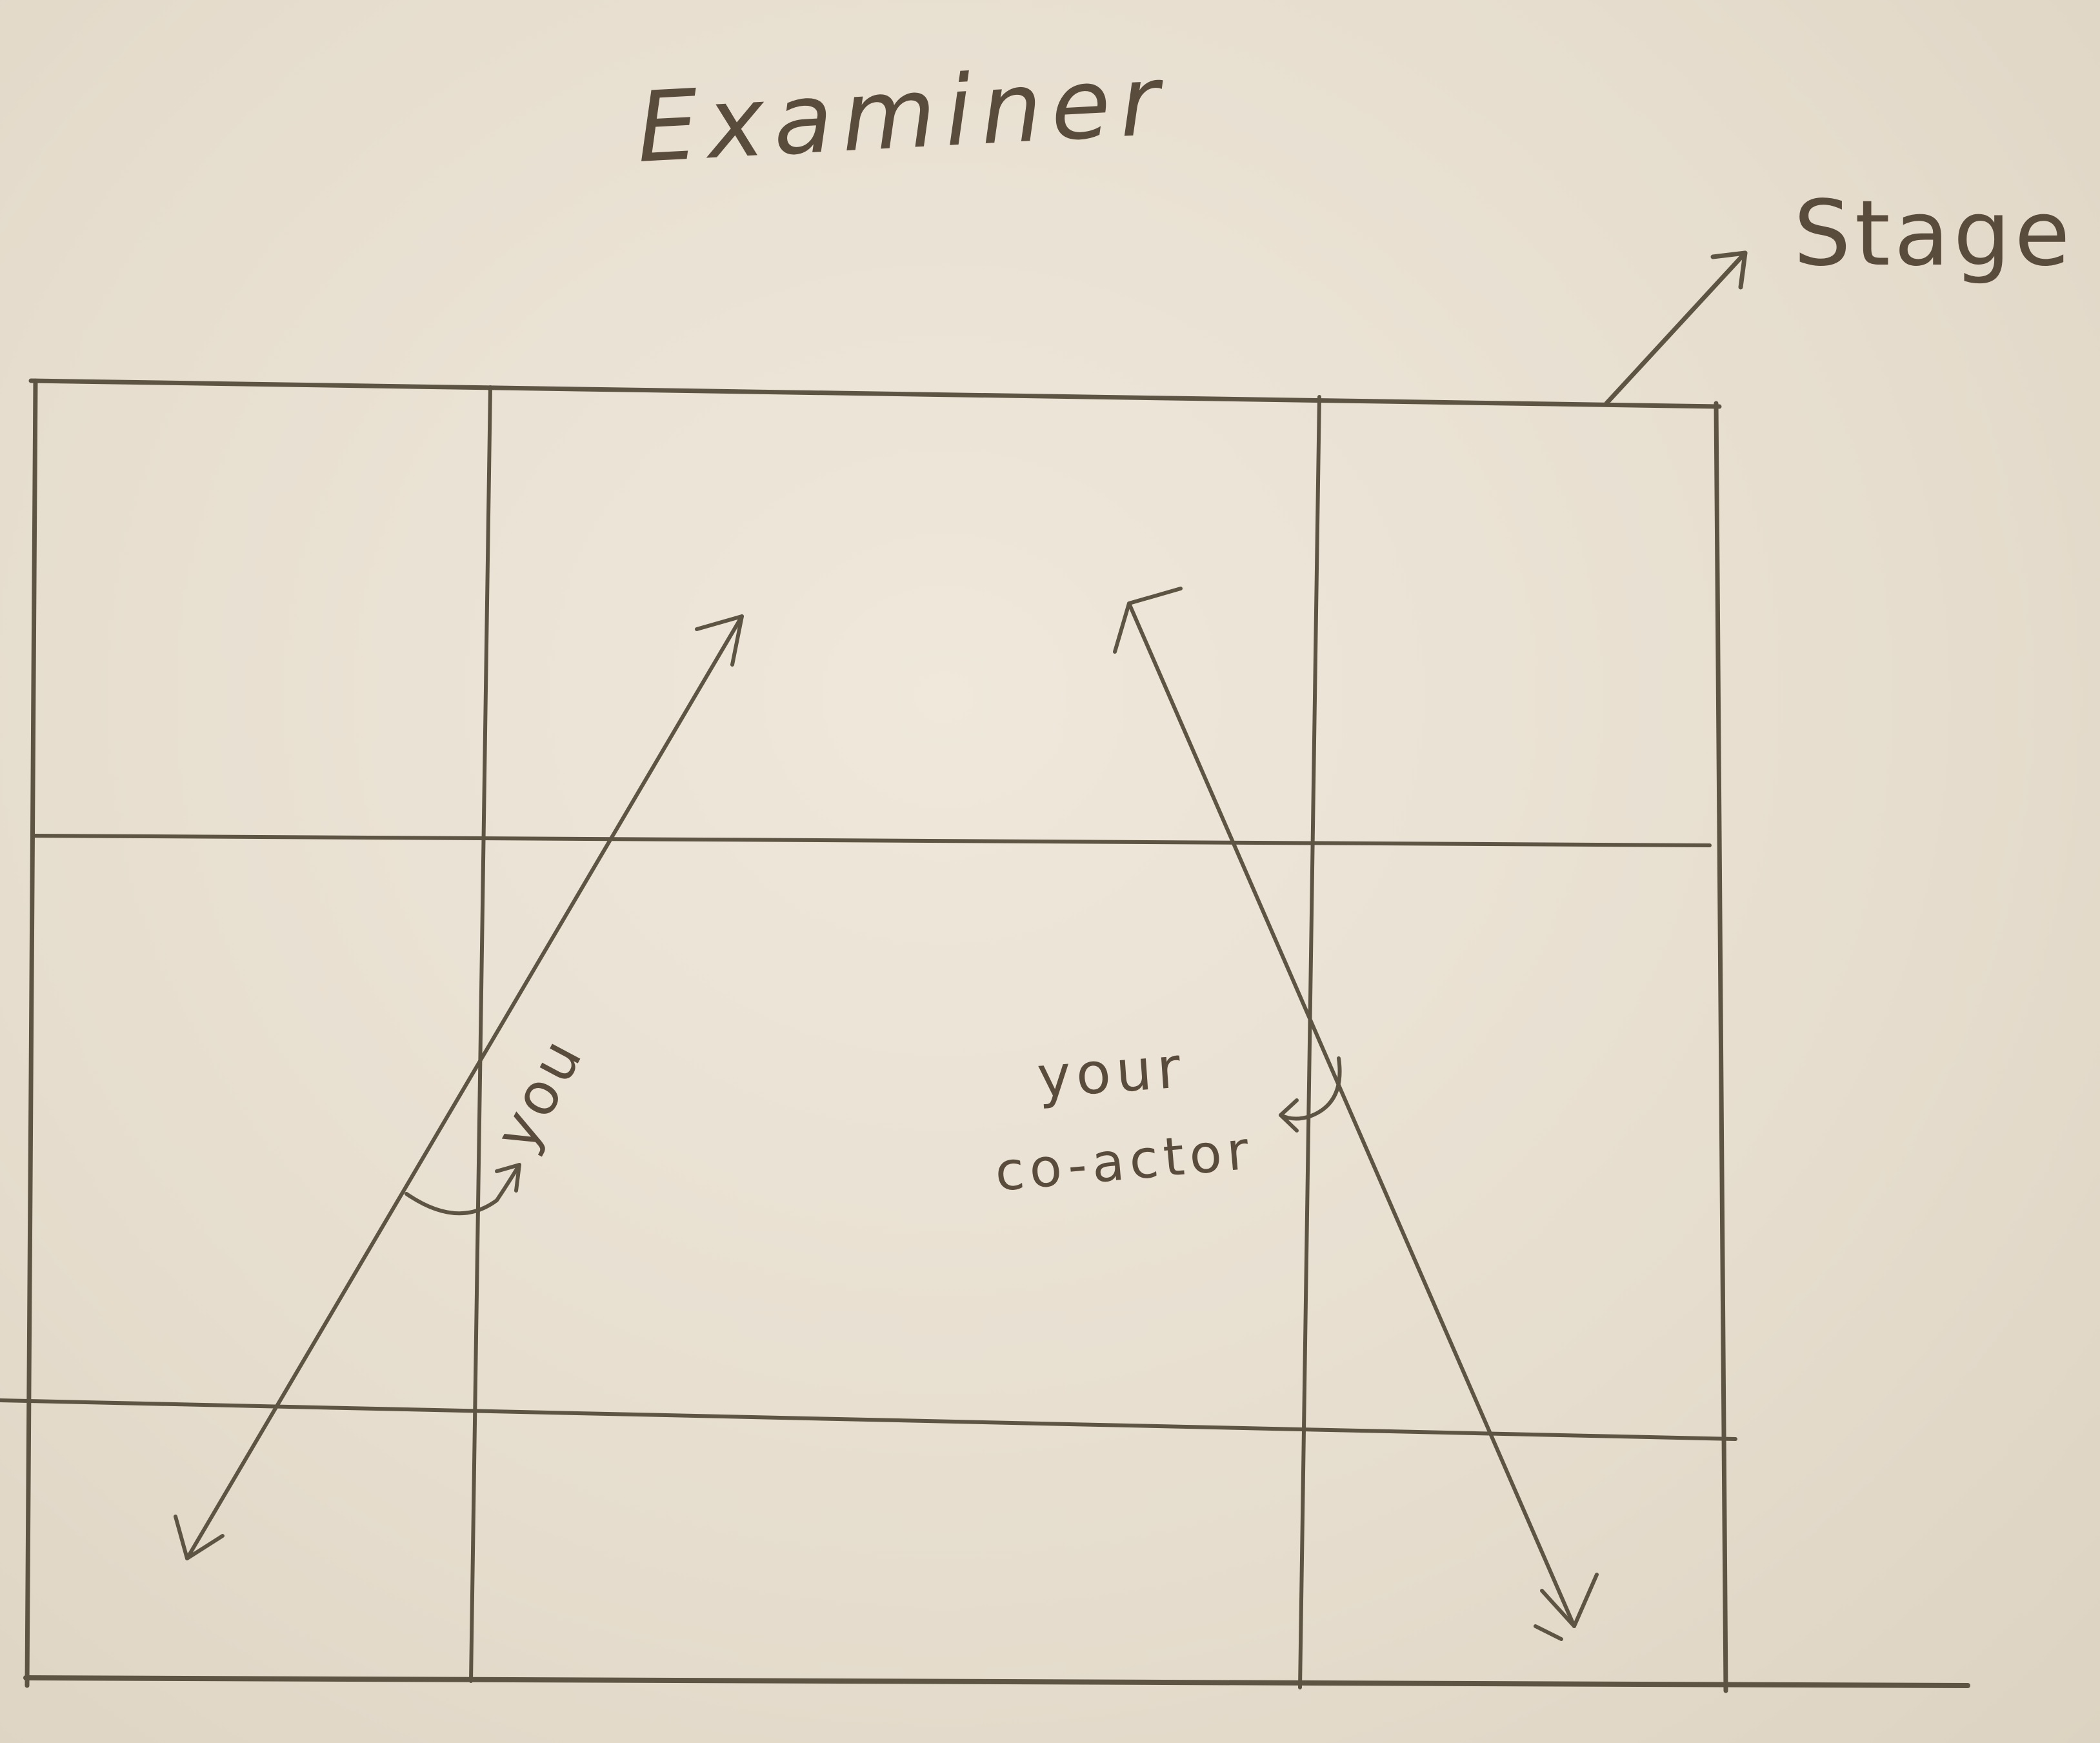 The image size is (2100, 1743). Describe the element at coordinates (1934, 234) in the screenshot. I see `stage-label: Stage` at that location.